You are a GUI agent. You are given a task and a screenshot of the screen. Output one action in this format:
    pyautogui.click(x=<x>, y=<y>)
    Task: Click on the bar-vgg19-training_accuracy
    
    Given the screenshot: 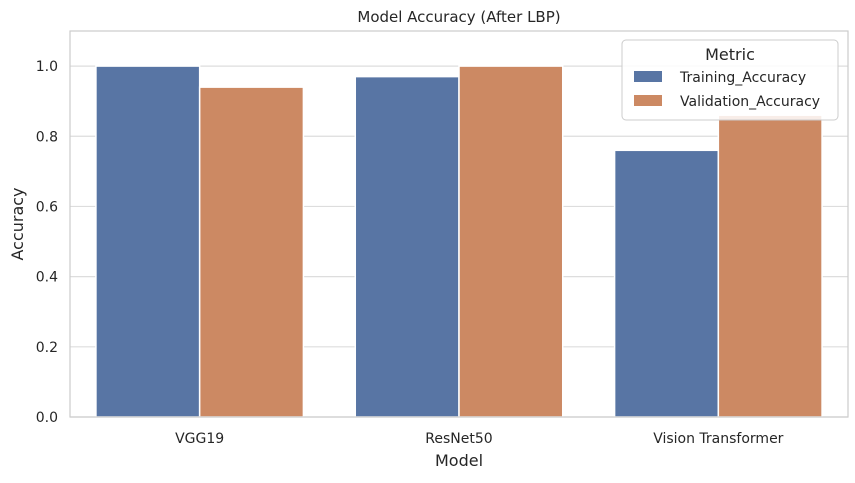 What is the action you would take?
    pyautogui.click(x=148, y=241)
    